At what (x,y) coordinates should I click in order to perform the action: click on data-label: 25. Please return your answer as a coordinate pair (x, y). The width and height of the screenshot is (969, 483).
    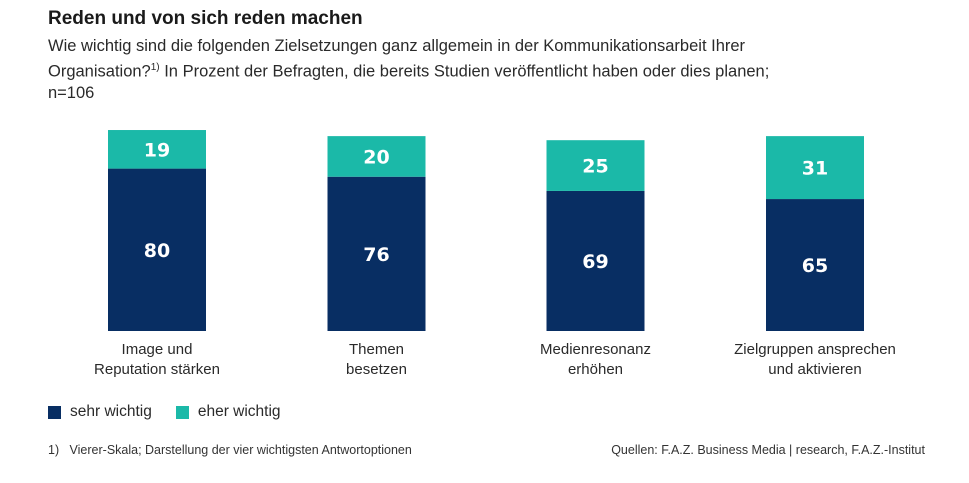
    Looking at the image, I should click on (595, 167).